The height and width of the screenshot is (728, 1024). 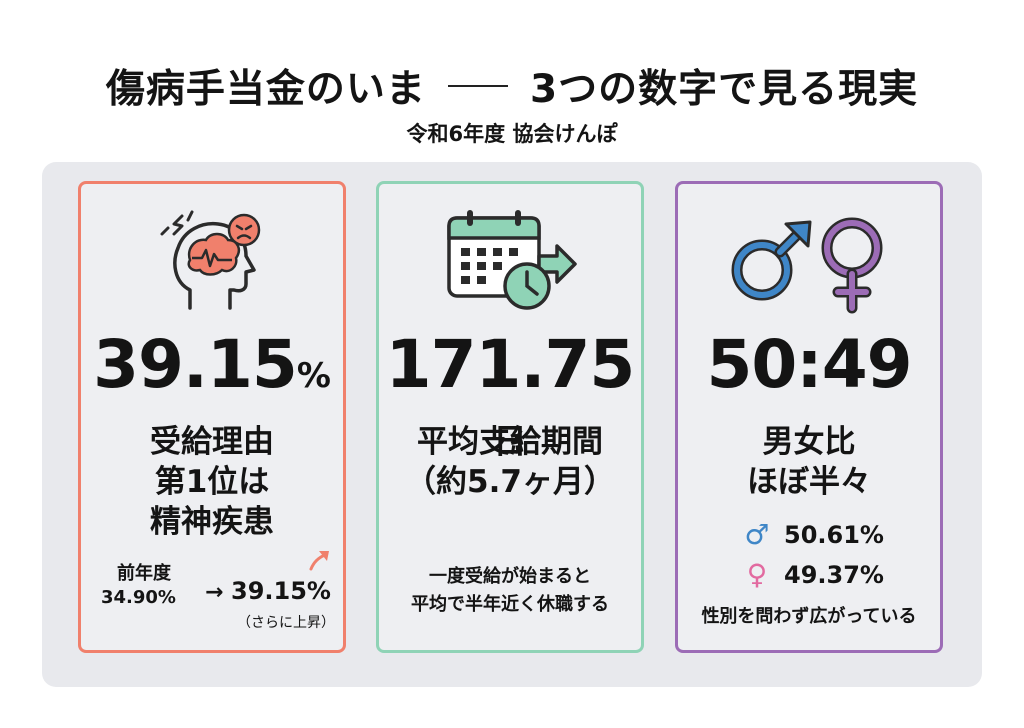 I want to click on title-left: 傷病手当金のいま, so click(x=265, y=89).